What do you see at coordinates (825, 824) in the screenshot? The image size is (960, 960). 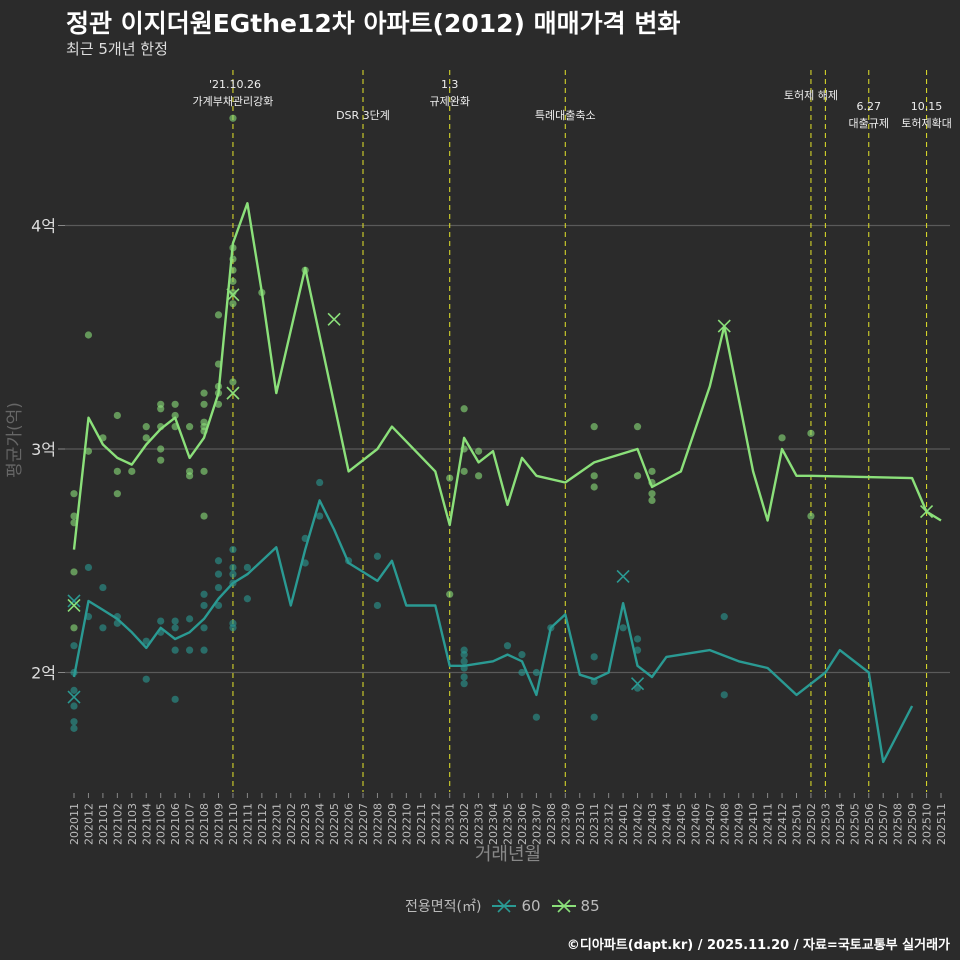 I see `x-tick-label: 202503` at bounding box center [825, 824].